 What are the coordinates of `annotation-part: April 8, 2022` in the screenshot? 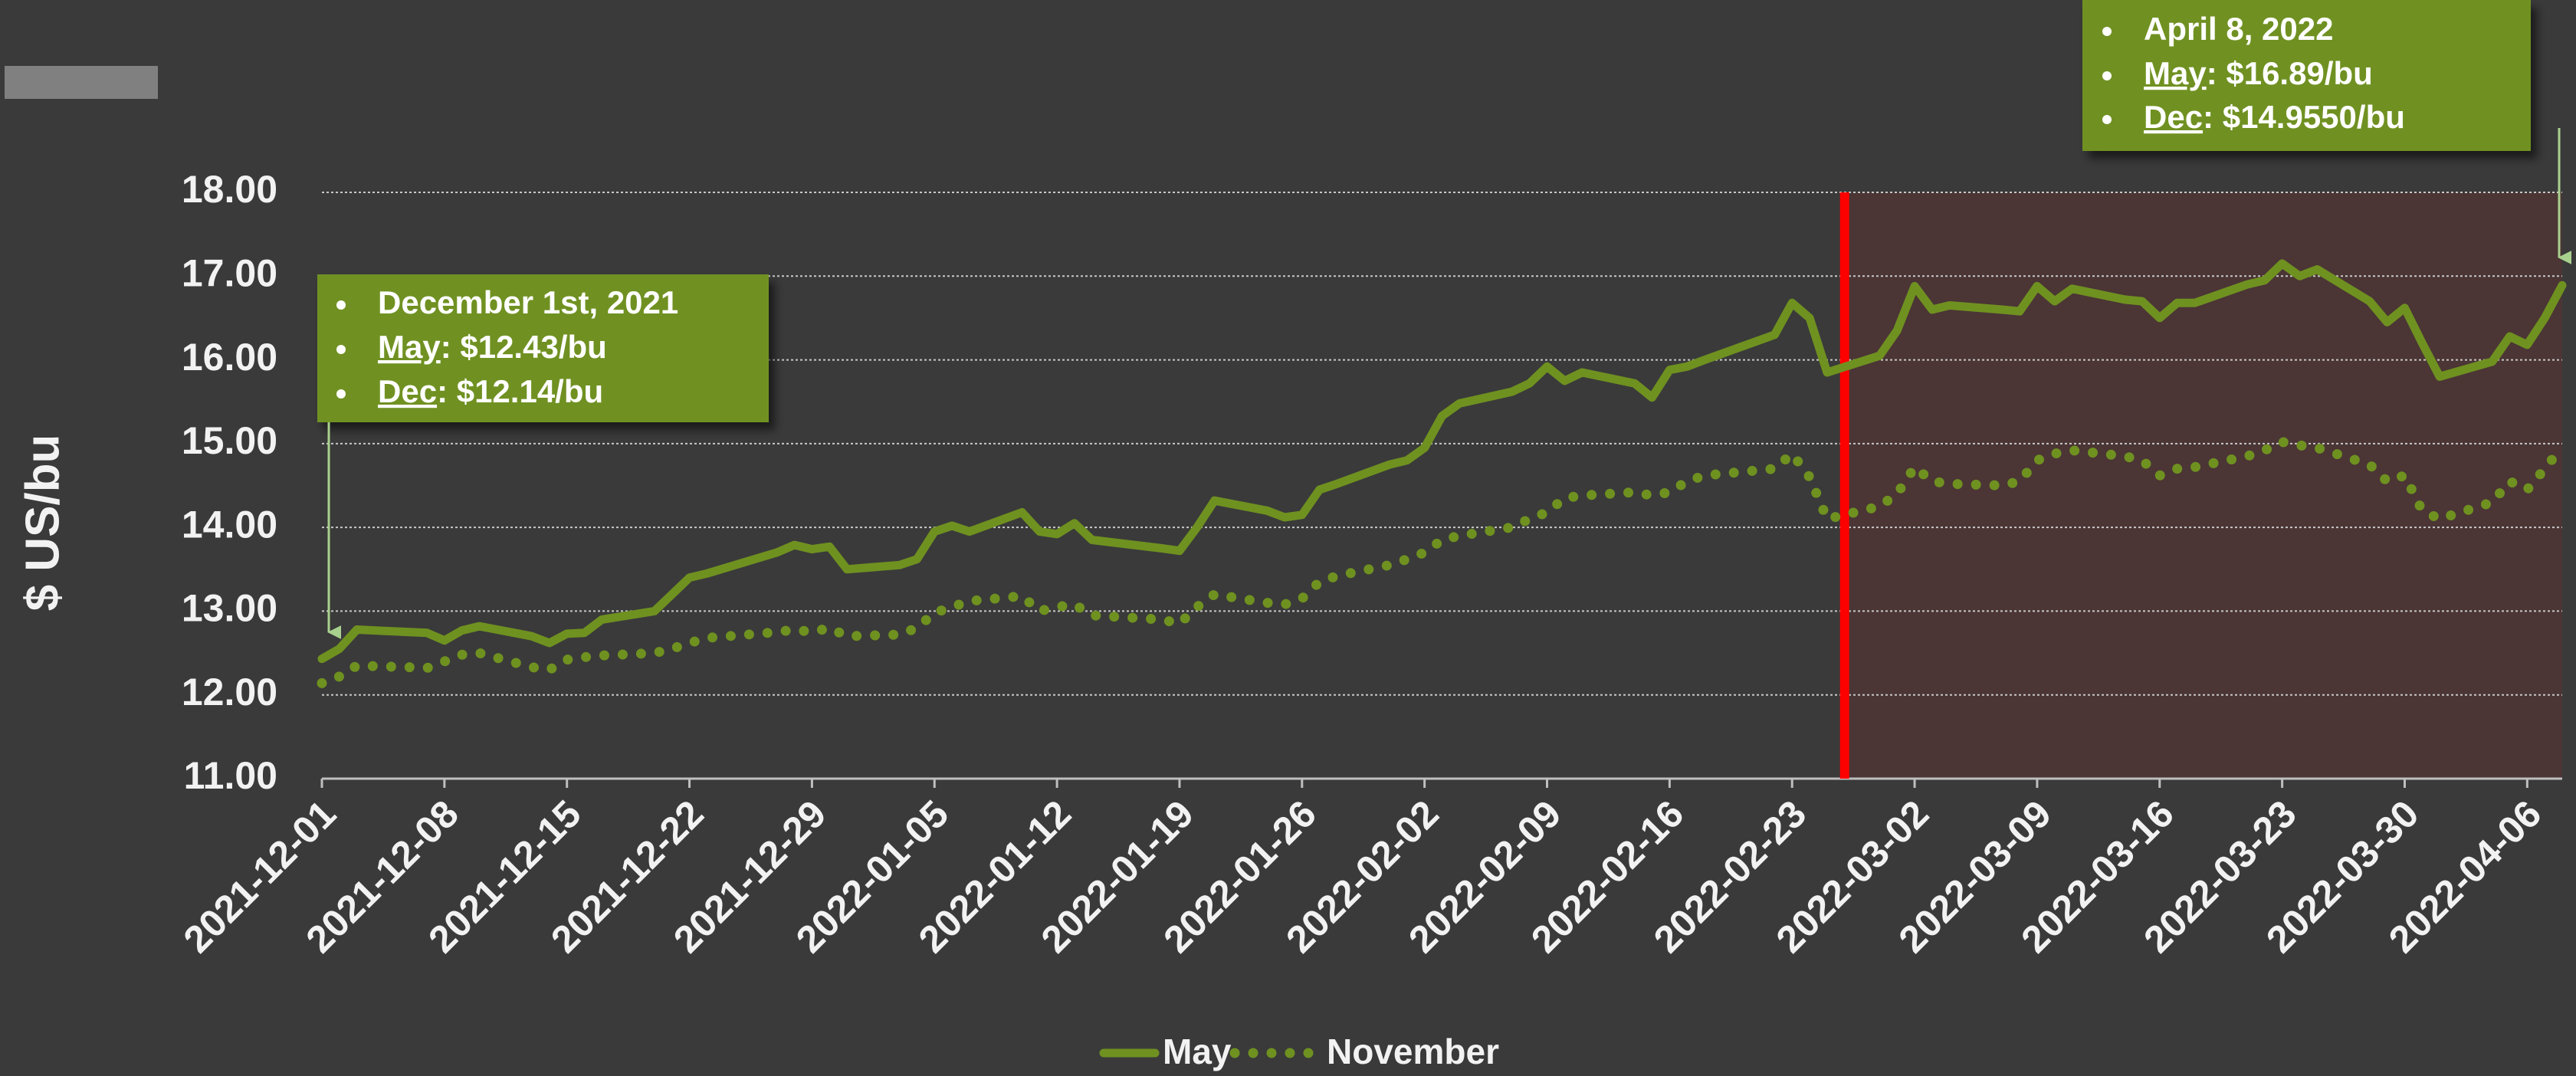 It's located at (2238, 29).